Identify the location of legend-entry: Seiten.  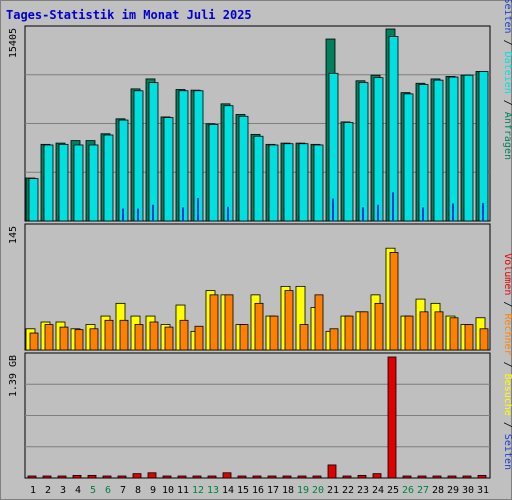
(507, 452).